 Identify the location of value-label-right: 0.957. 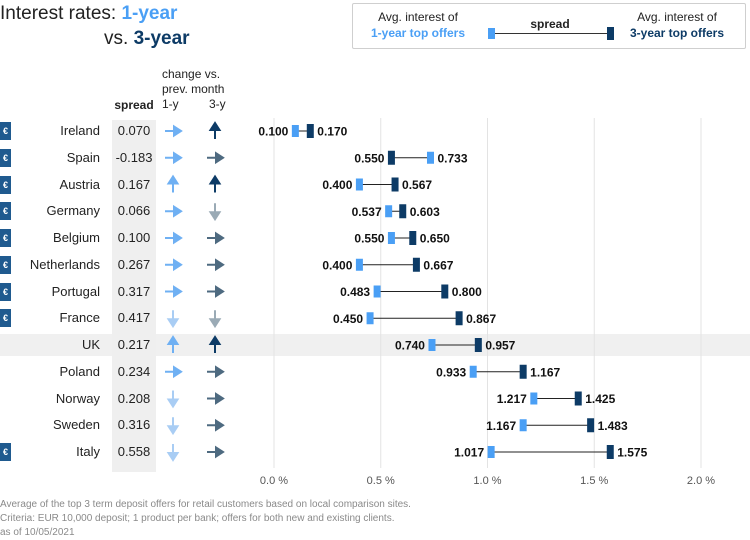
(500, 346).